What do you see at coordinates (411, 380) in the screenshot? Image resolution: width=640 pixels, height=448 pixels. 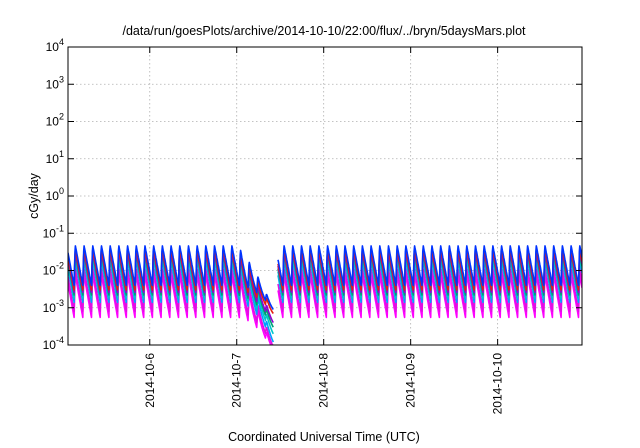 I see `x-tick-label-3: 2014-10-9` at bounding box center [411, 380].